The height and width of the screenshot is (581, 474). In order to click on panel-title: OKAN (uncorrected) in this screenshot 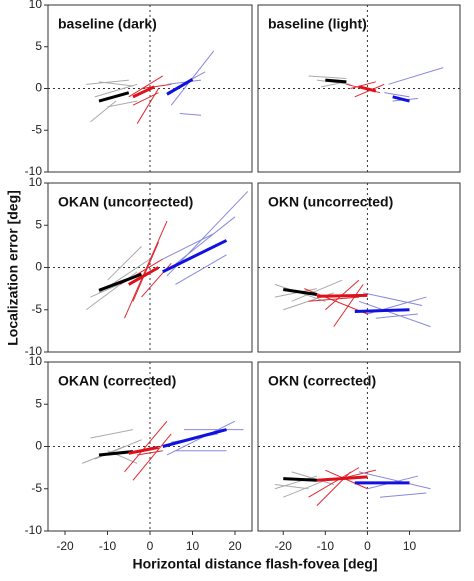, I will do `click(125, 202)`.